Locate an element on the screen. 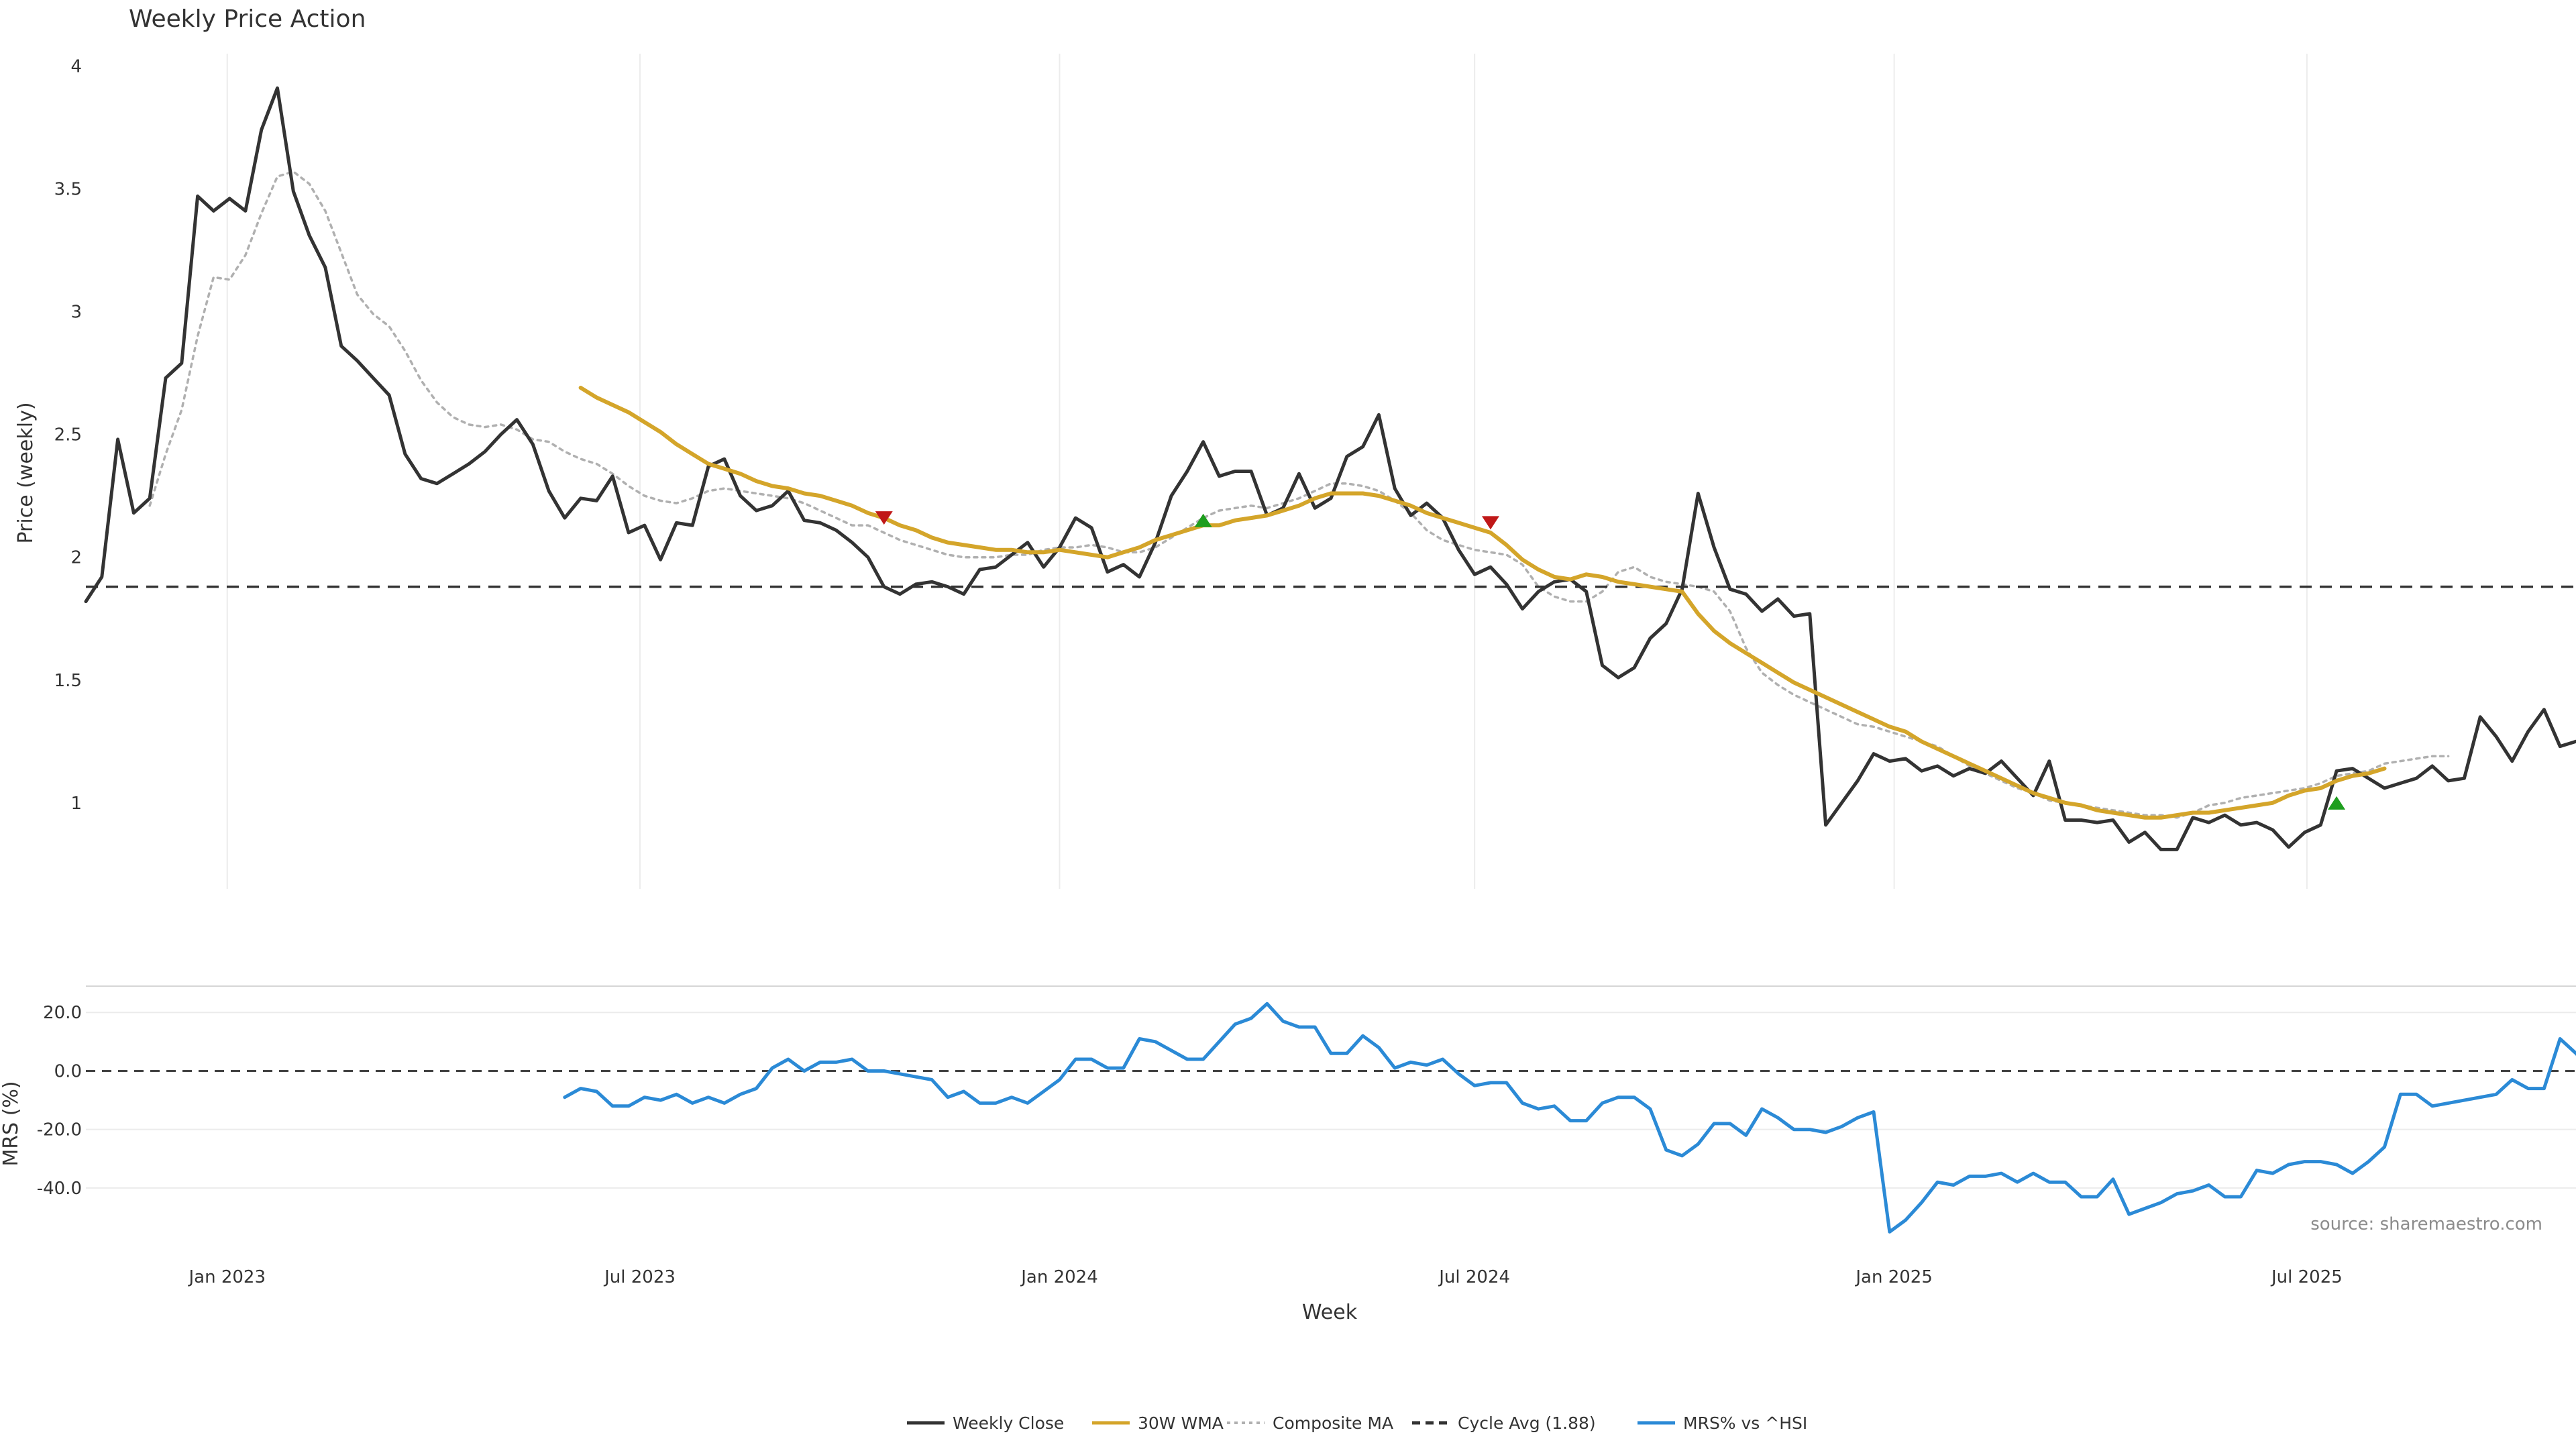 The height and width of the screenshot is (1449, 2576). price-y-ticks: 1 1.5 2 2.5 3 3.5 4 is located at coordinates (68, 435).